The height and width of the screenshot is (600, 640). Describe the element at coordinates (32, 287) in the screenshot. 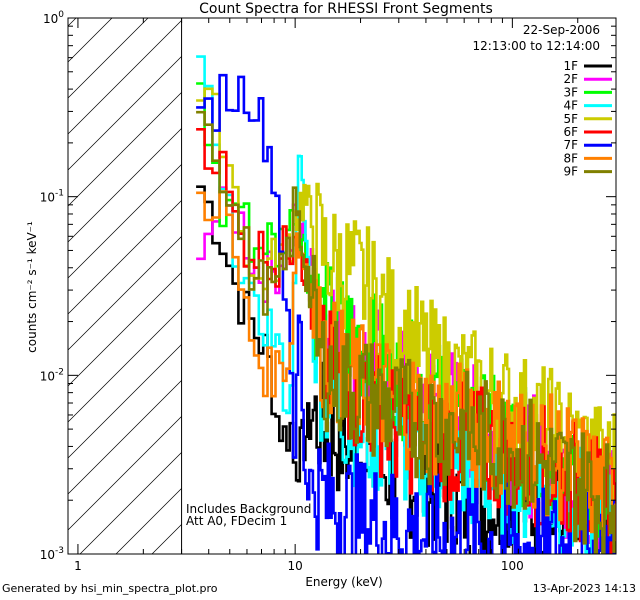

I see `y-axis-label: counts cm⁻² s⁻¹ keV⁻¹` at that location.